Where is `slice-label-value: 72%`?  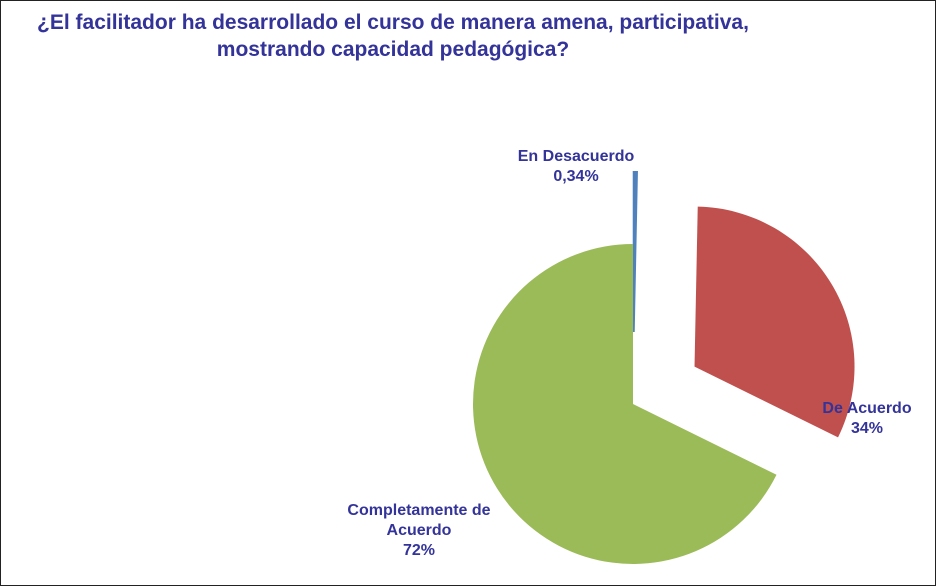 slice-label-value: 72% is located at coordinates (419, 550).